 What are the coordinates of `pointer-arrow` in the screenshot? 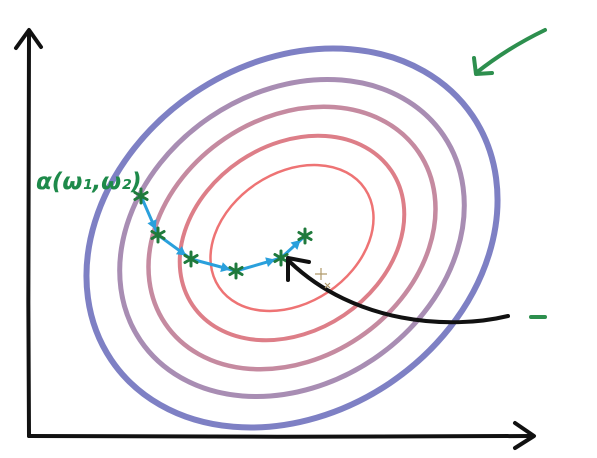 It's located at (398, 290).